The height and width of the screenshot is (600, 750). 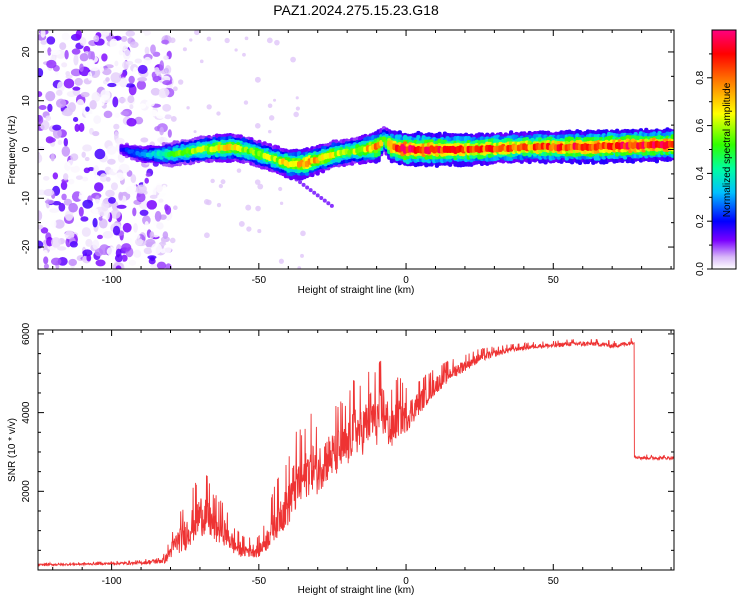 What do you see at coordinates (26, 149) in the screenshot?
I see `y-tick-label: 0` at bounding box center [26, 149].